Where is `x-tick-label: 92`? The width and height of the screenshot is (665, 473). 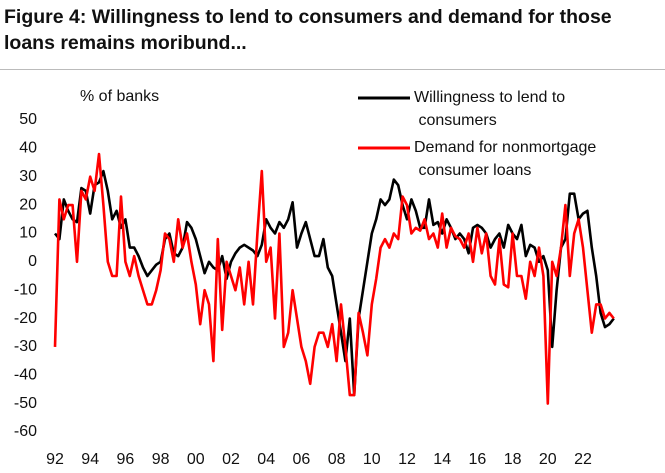 x-tick-label: 92 is located at coordinates (55, 459).